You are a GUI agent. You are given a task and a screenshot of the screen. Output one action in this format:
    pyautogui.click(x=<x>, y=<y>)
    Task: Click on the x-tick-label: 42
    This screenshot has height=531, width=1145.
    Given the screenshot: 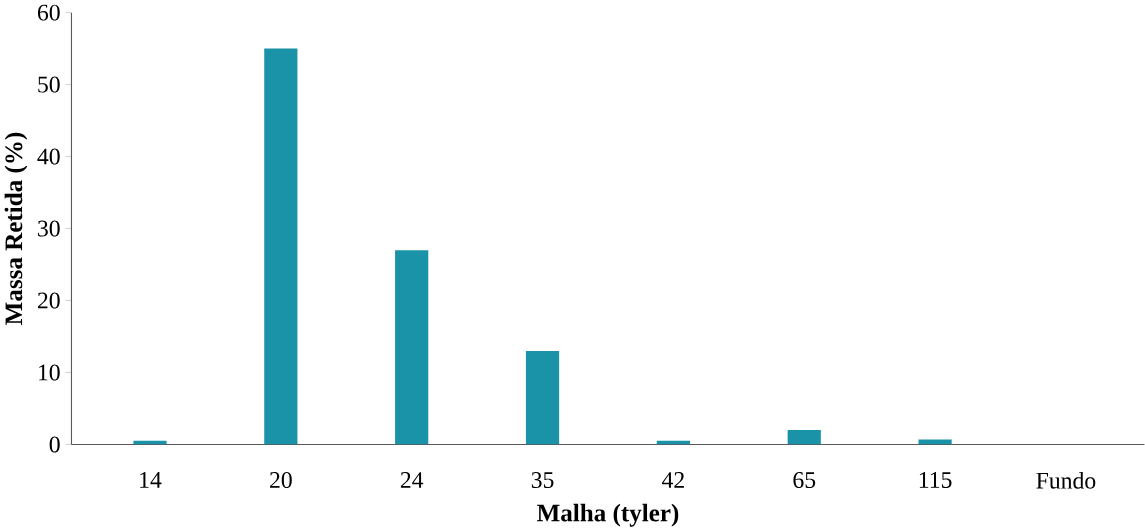 What is the action you would take?
    pyautogui.click(x=673, y=479)
    